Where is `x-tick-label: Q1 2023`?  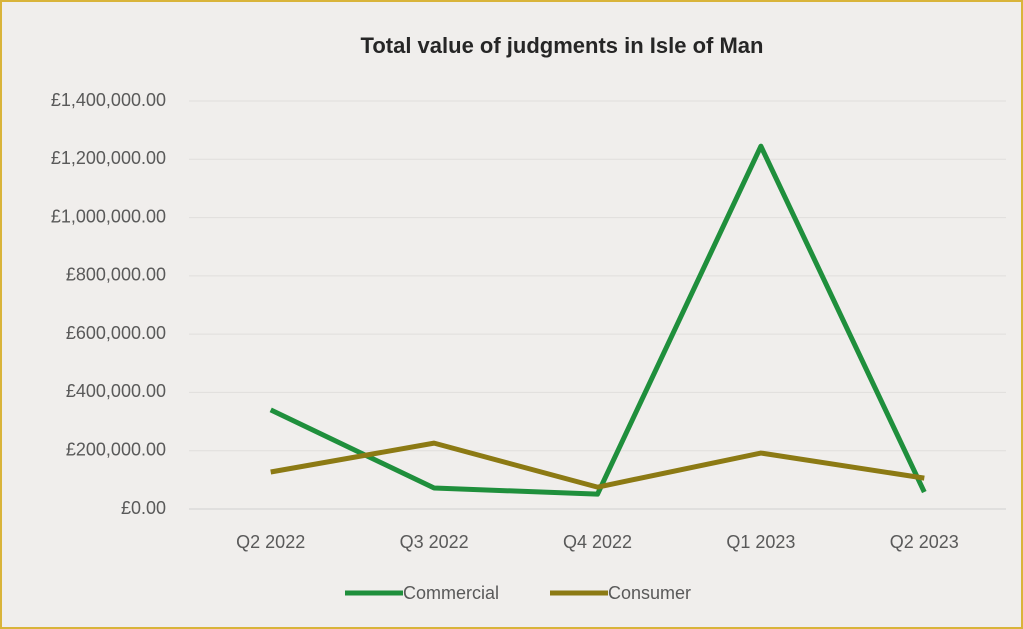 x-tick-label: Q1 2023 is located at coordinates (760, 542).